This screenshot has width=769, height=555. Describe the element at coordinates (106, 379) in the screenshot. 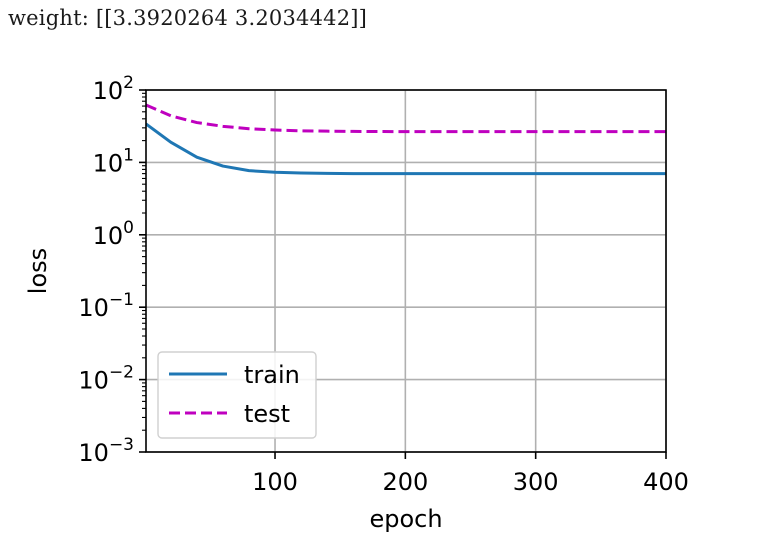

I see `y-tick-label: 10⁻²` at that location.